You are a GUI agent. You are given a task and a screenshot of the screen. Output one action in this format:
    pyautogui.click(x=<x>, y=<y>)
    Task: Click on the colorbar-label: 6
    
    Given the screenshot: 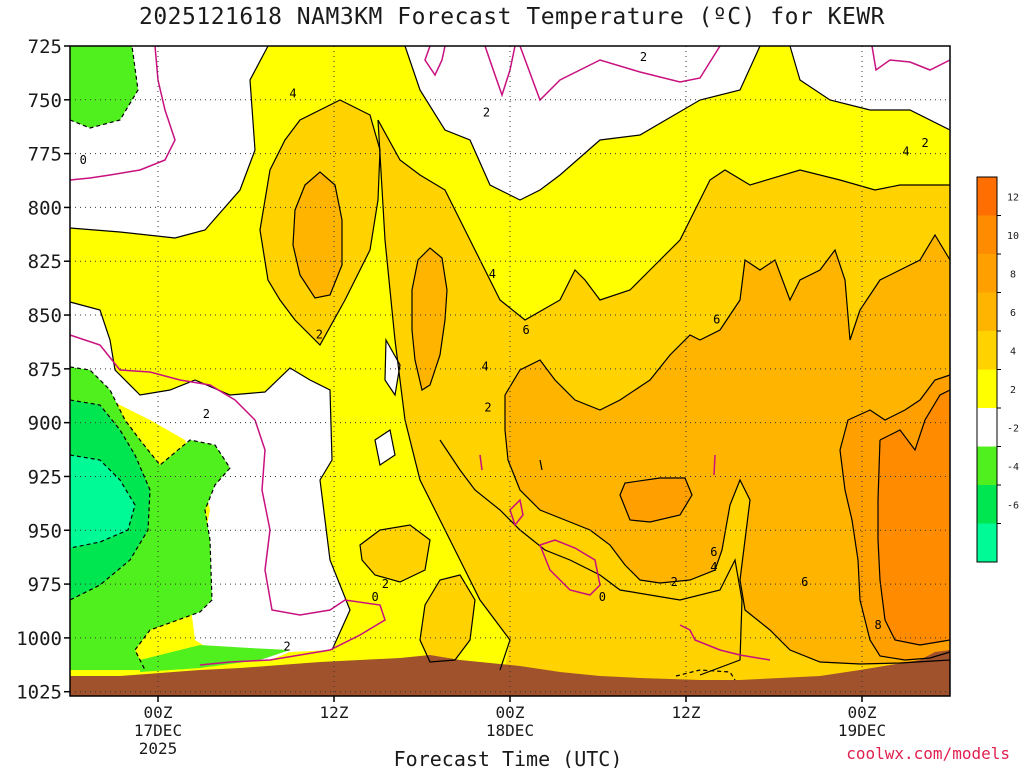 What is the action you would take?
    pyautogui.click(x=1013, y=313)
    